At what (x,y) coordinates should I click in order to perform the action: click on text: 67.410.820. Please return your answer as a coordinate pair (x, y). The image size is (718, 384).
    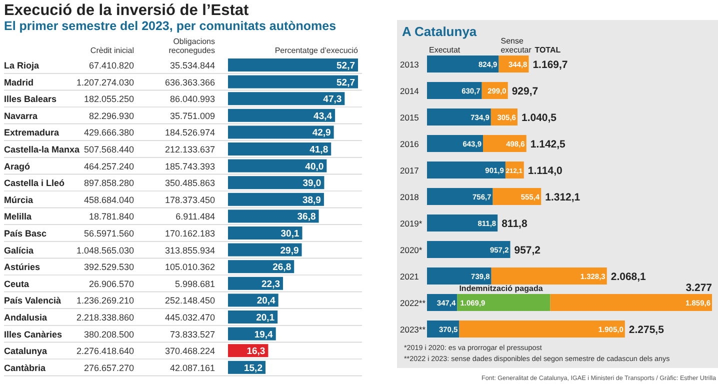
    Looking at the image, I should click on (111, 65).